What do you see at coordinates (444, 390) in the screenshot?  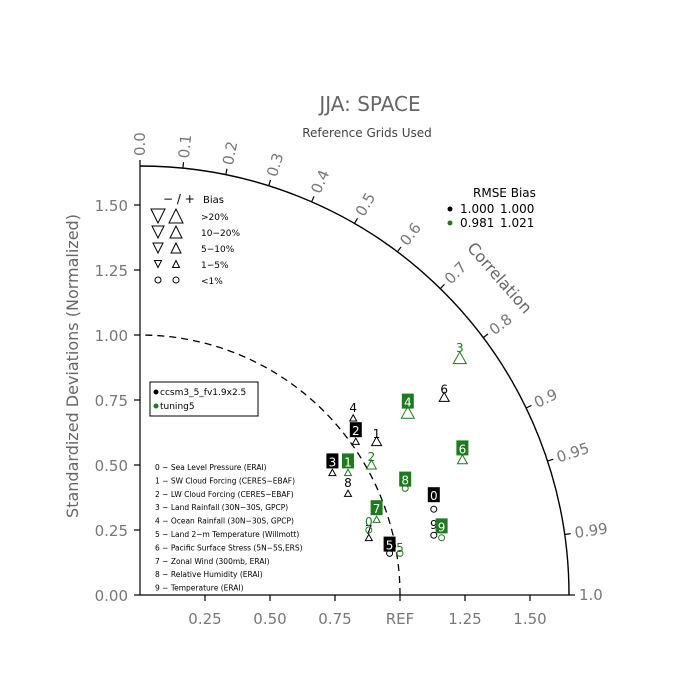 I see `data-point-0-6: 6` at bounding box center [444, 390].